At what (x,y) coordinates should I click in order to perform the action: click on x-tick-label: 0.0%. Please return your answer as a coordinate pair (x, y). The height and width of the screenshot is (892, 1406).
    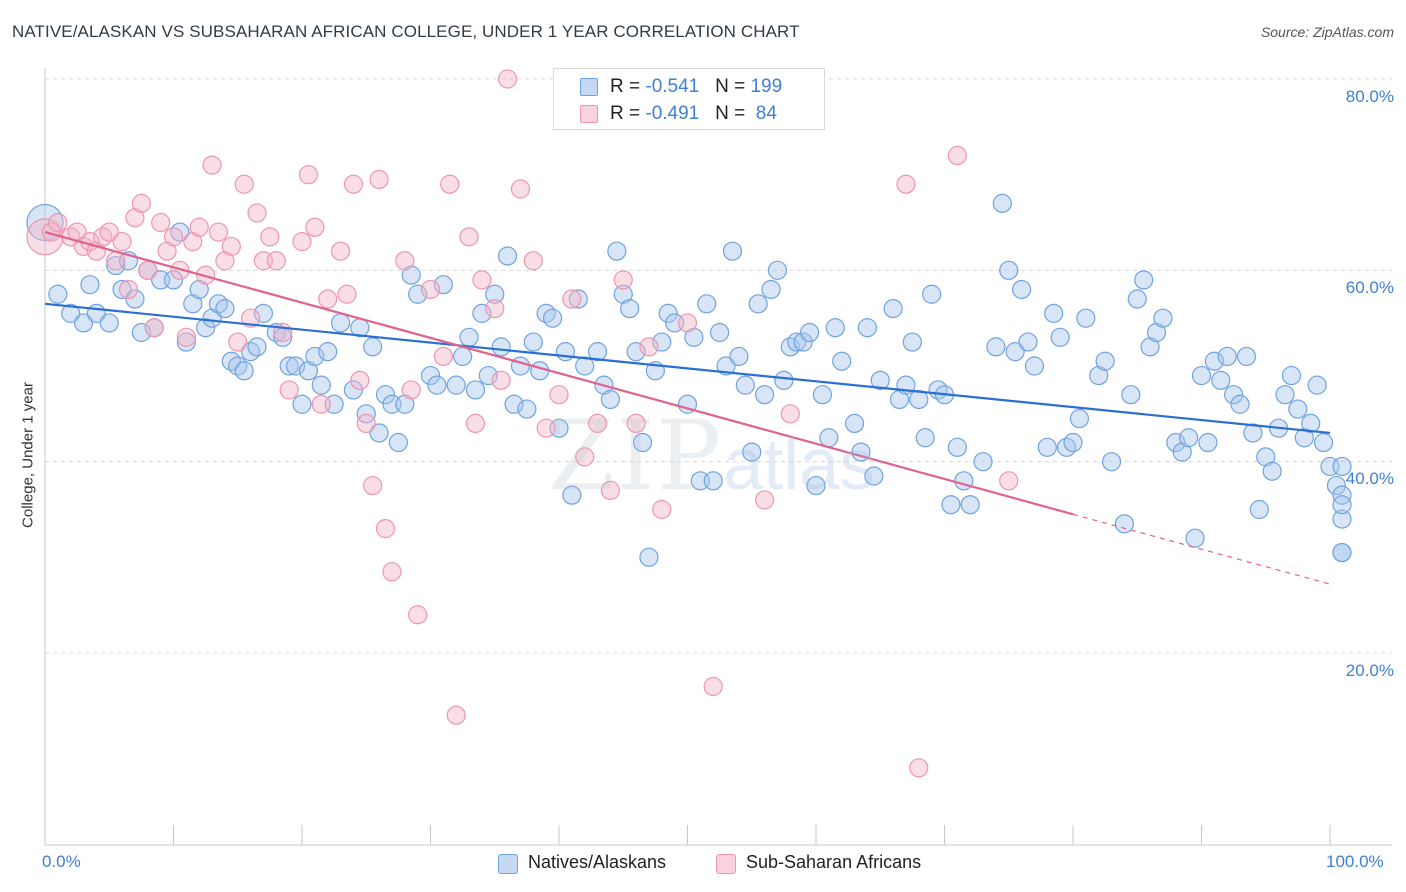
    Looking at the image, I should click on (61, 861).